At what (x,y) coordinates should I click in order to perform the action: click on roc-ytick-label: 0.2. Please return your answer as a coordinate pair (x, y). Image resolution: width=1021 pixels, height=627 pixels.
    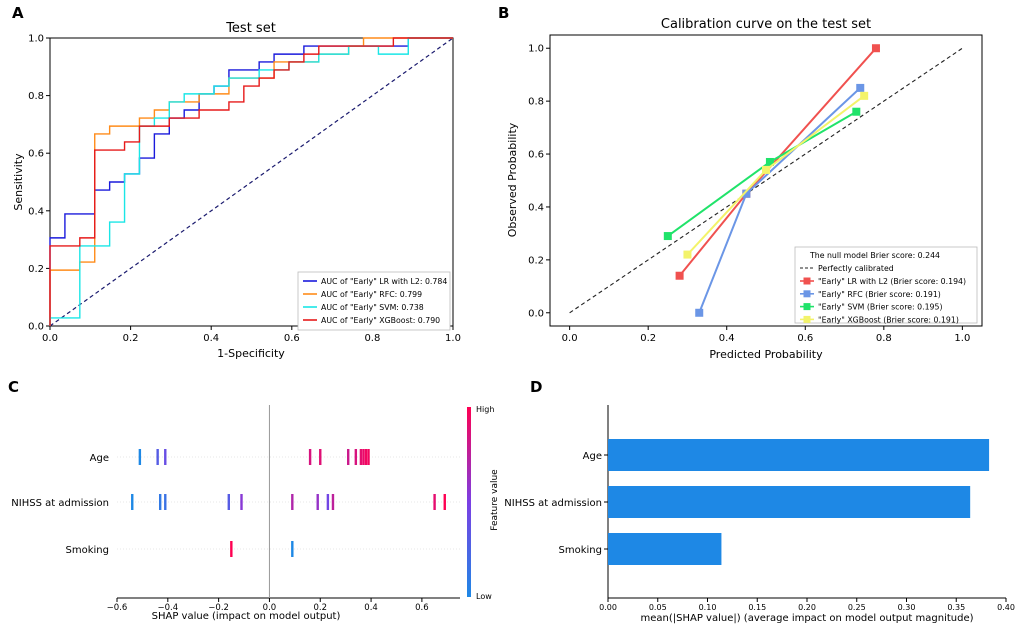
    Looking at the image, I should click on (36, 269).